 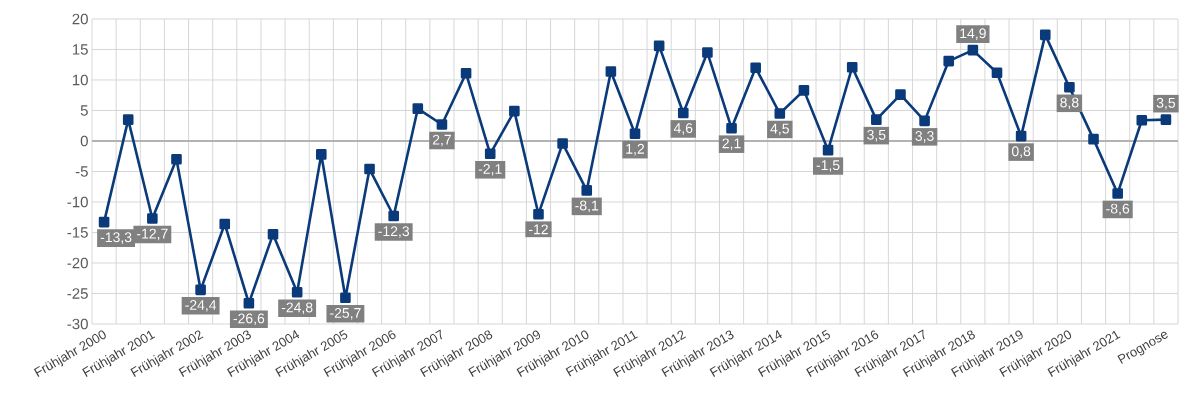 I want to click on data-label: -13,3, so click(x=116, y=238).